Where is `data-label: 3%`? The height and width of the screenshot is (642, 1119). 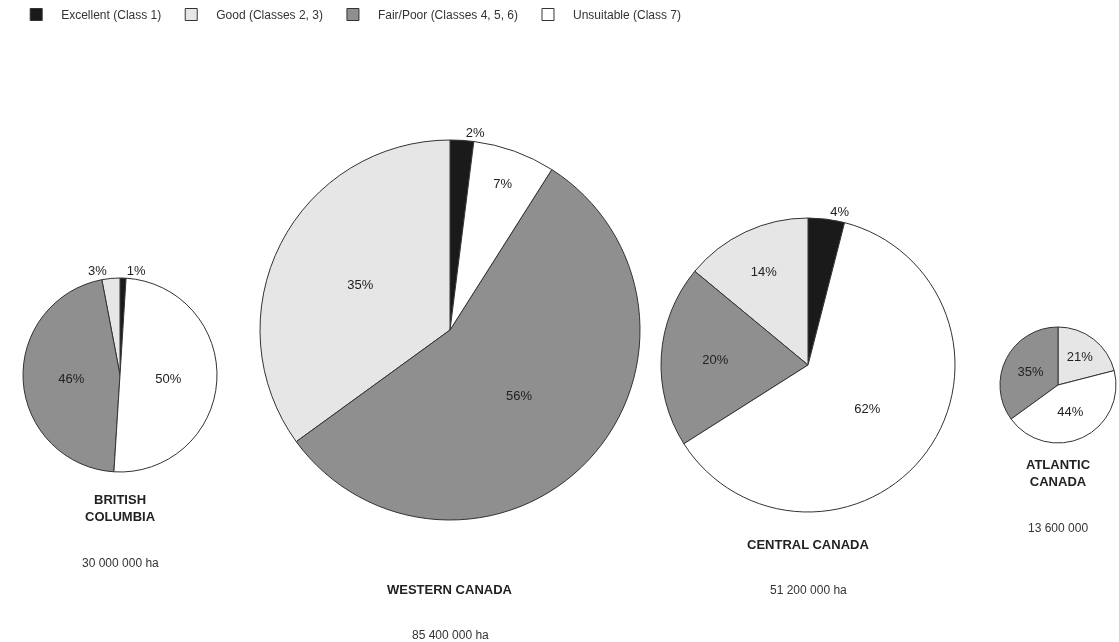
data-label: 3% is located at coordinates (97, 271).